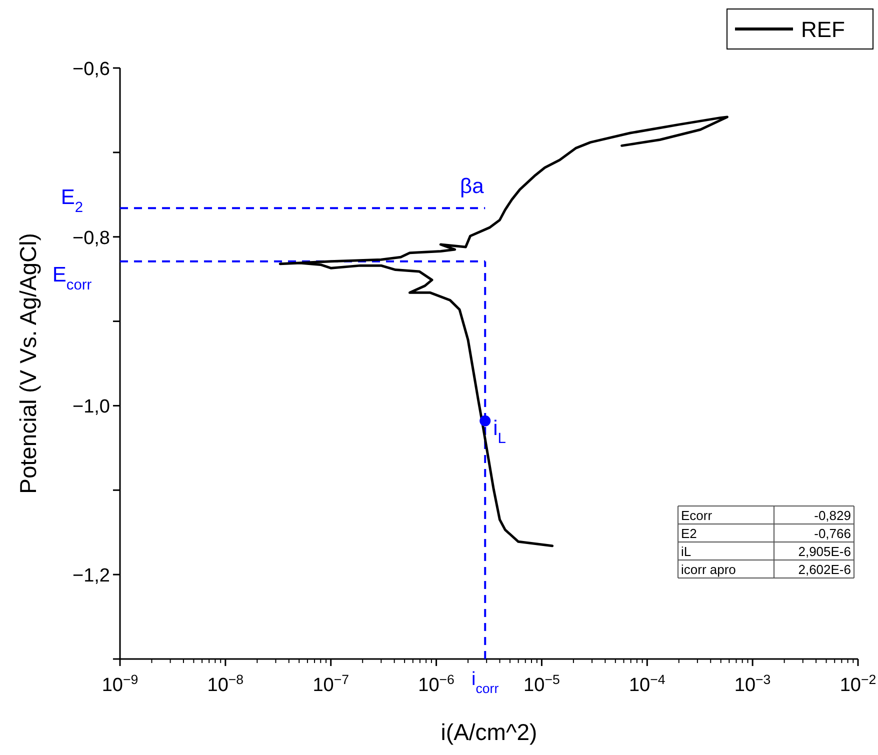 The width and height of the screenshot is (878, 755). Describe the element at coordinates (858, 684) in the screenshot. I see `x-tick-label: 10$^{−2}$` at that location.